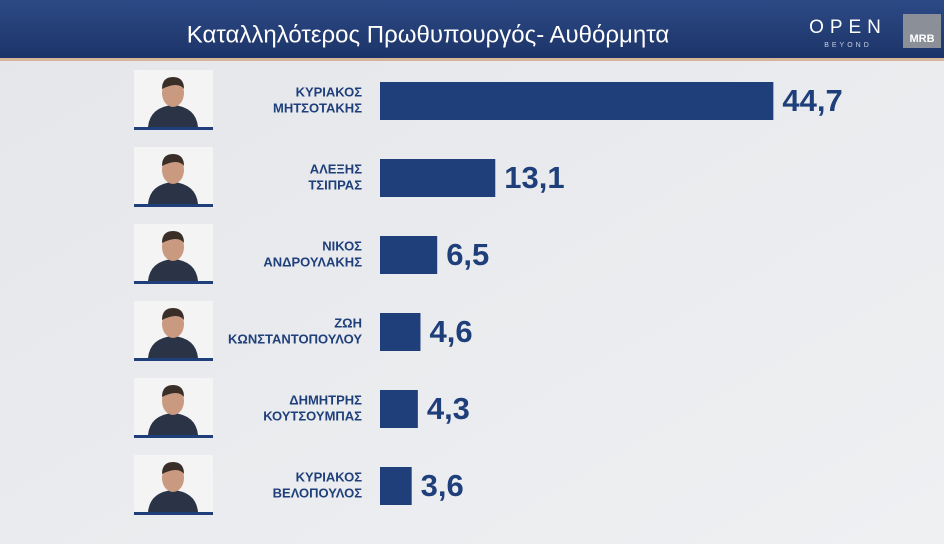  What do you see at coordinates (448, 408) in the screenshot?
I see `value-label: 4,3` at bounding box center [448, 408].